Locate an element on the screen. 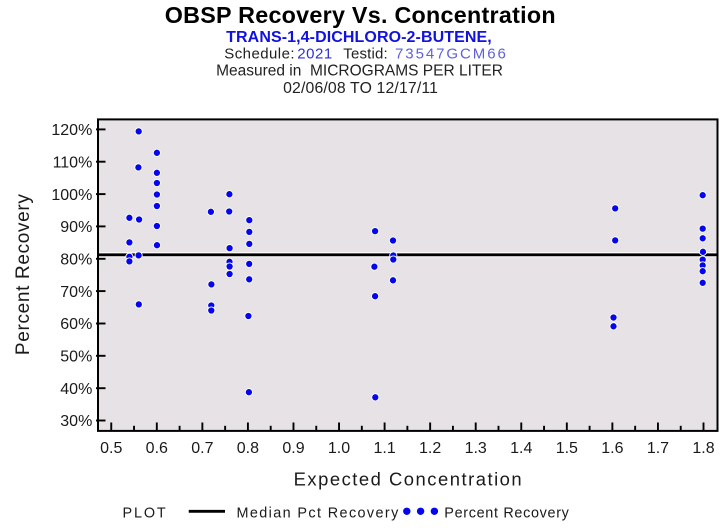  svg-text: 0.7 is located at coordinates (202, 448).